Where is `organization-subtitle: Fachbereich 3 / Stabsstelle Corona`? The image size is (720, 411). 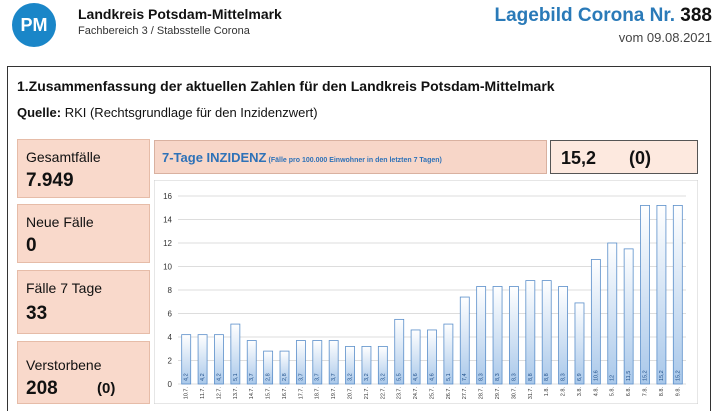
organization-subtitle: Fachbereich 3 / Stabsstelle Corona is located at coordinates (164, 31).